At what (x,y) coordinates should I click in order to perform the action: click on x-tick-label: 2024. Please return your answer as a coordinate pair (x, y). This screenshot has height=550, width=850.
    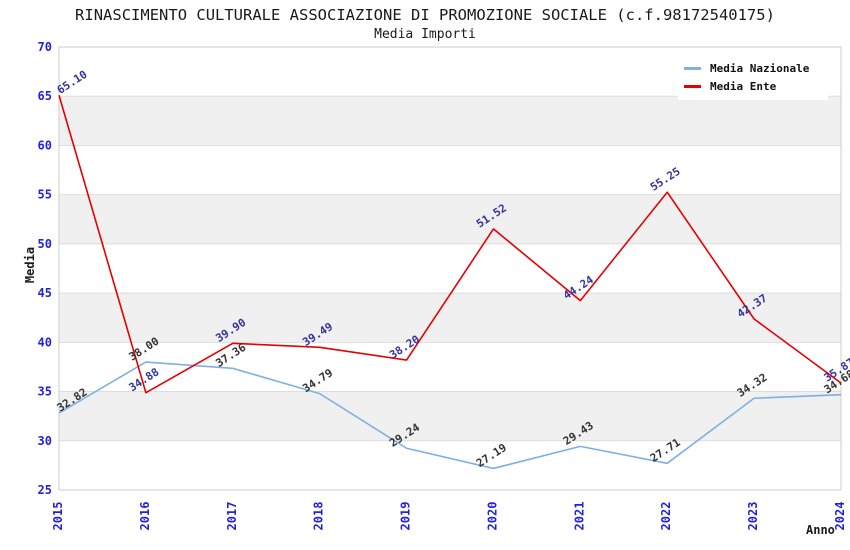
    Looking at the image, I should click on (840, 516).